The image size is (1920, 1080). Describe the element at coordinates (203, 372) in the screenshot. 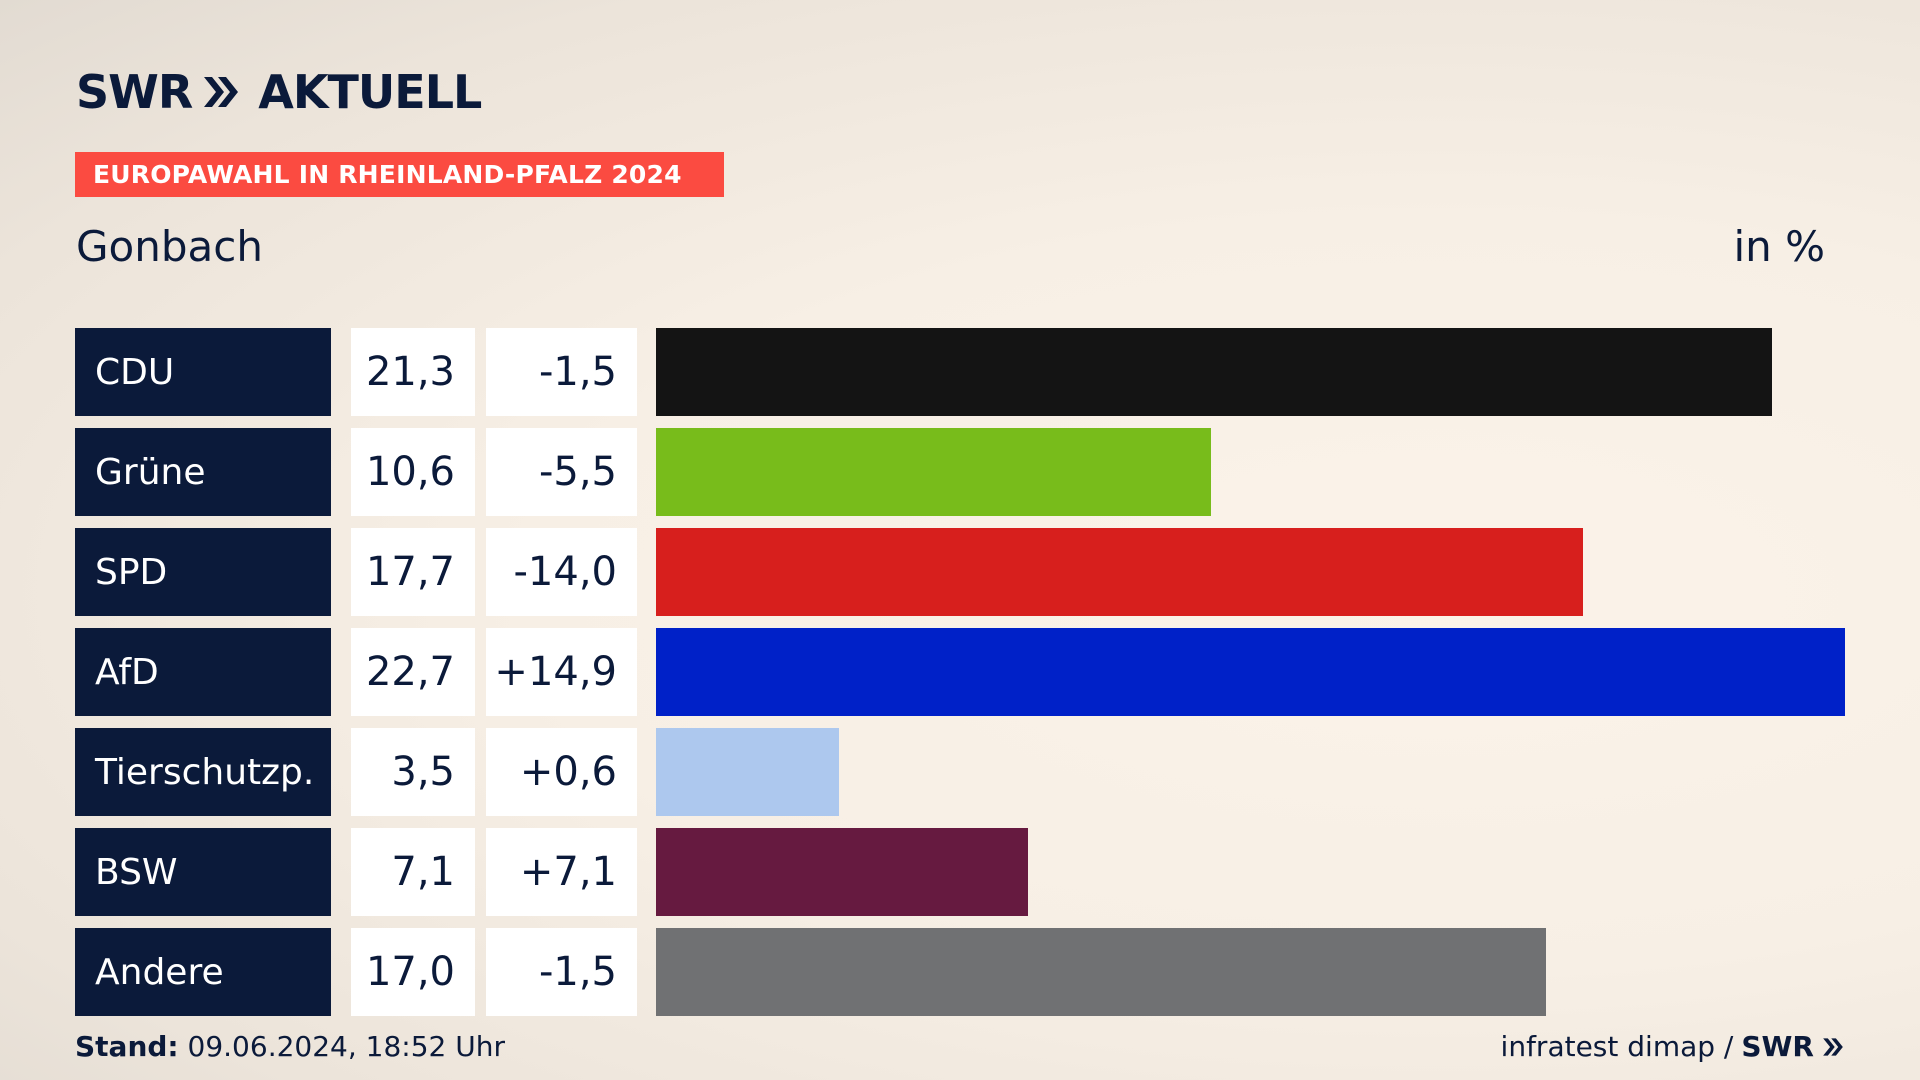

I see `party-label: CDU` at that location.